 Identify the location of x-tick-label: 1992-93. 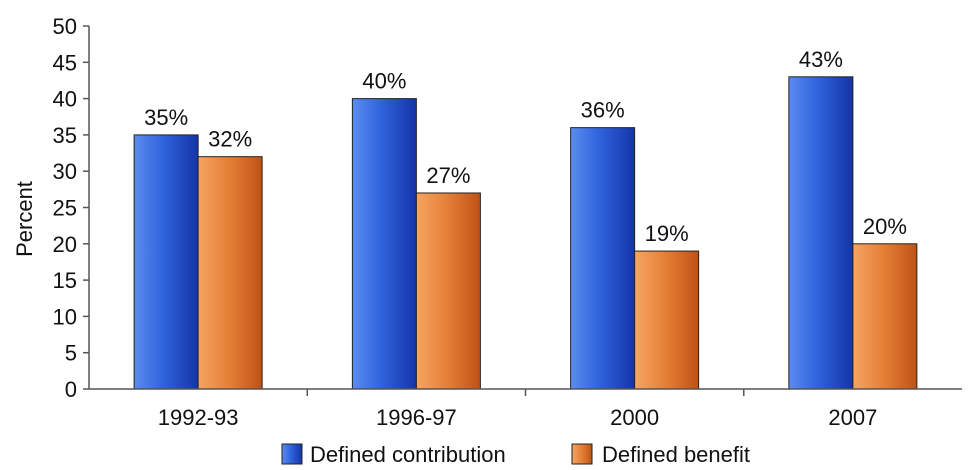
(198, 417).